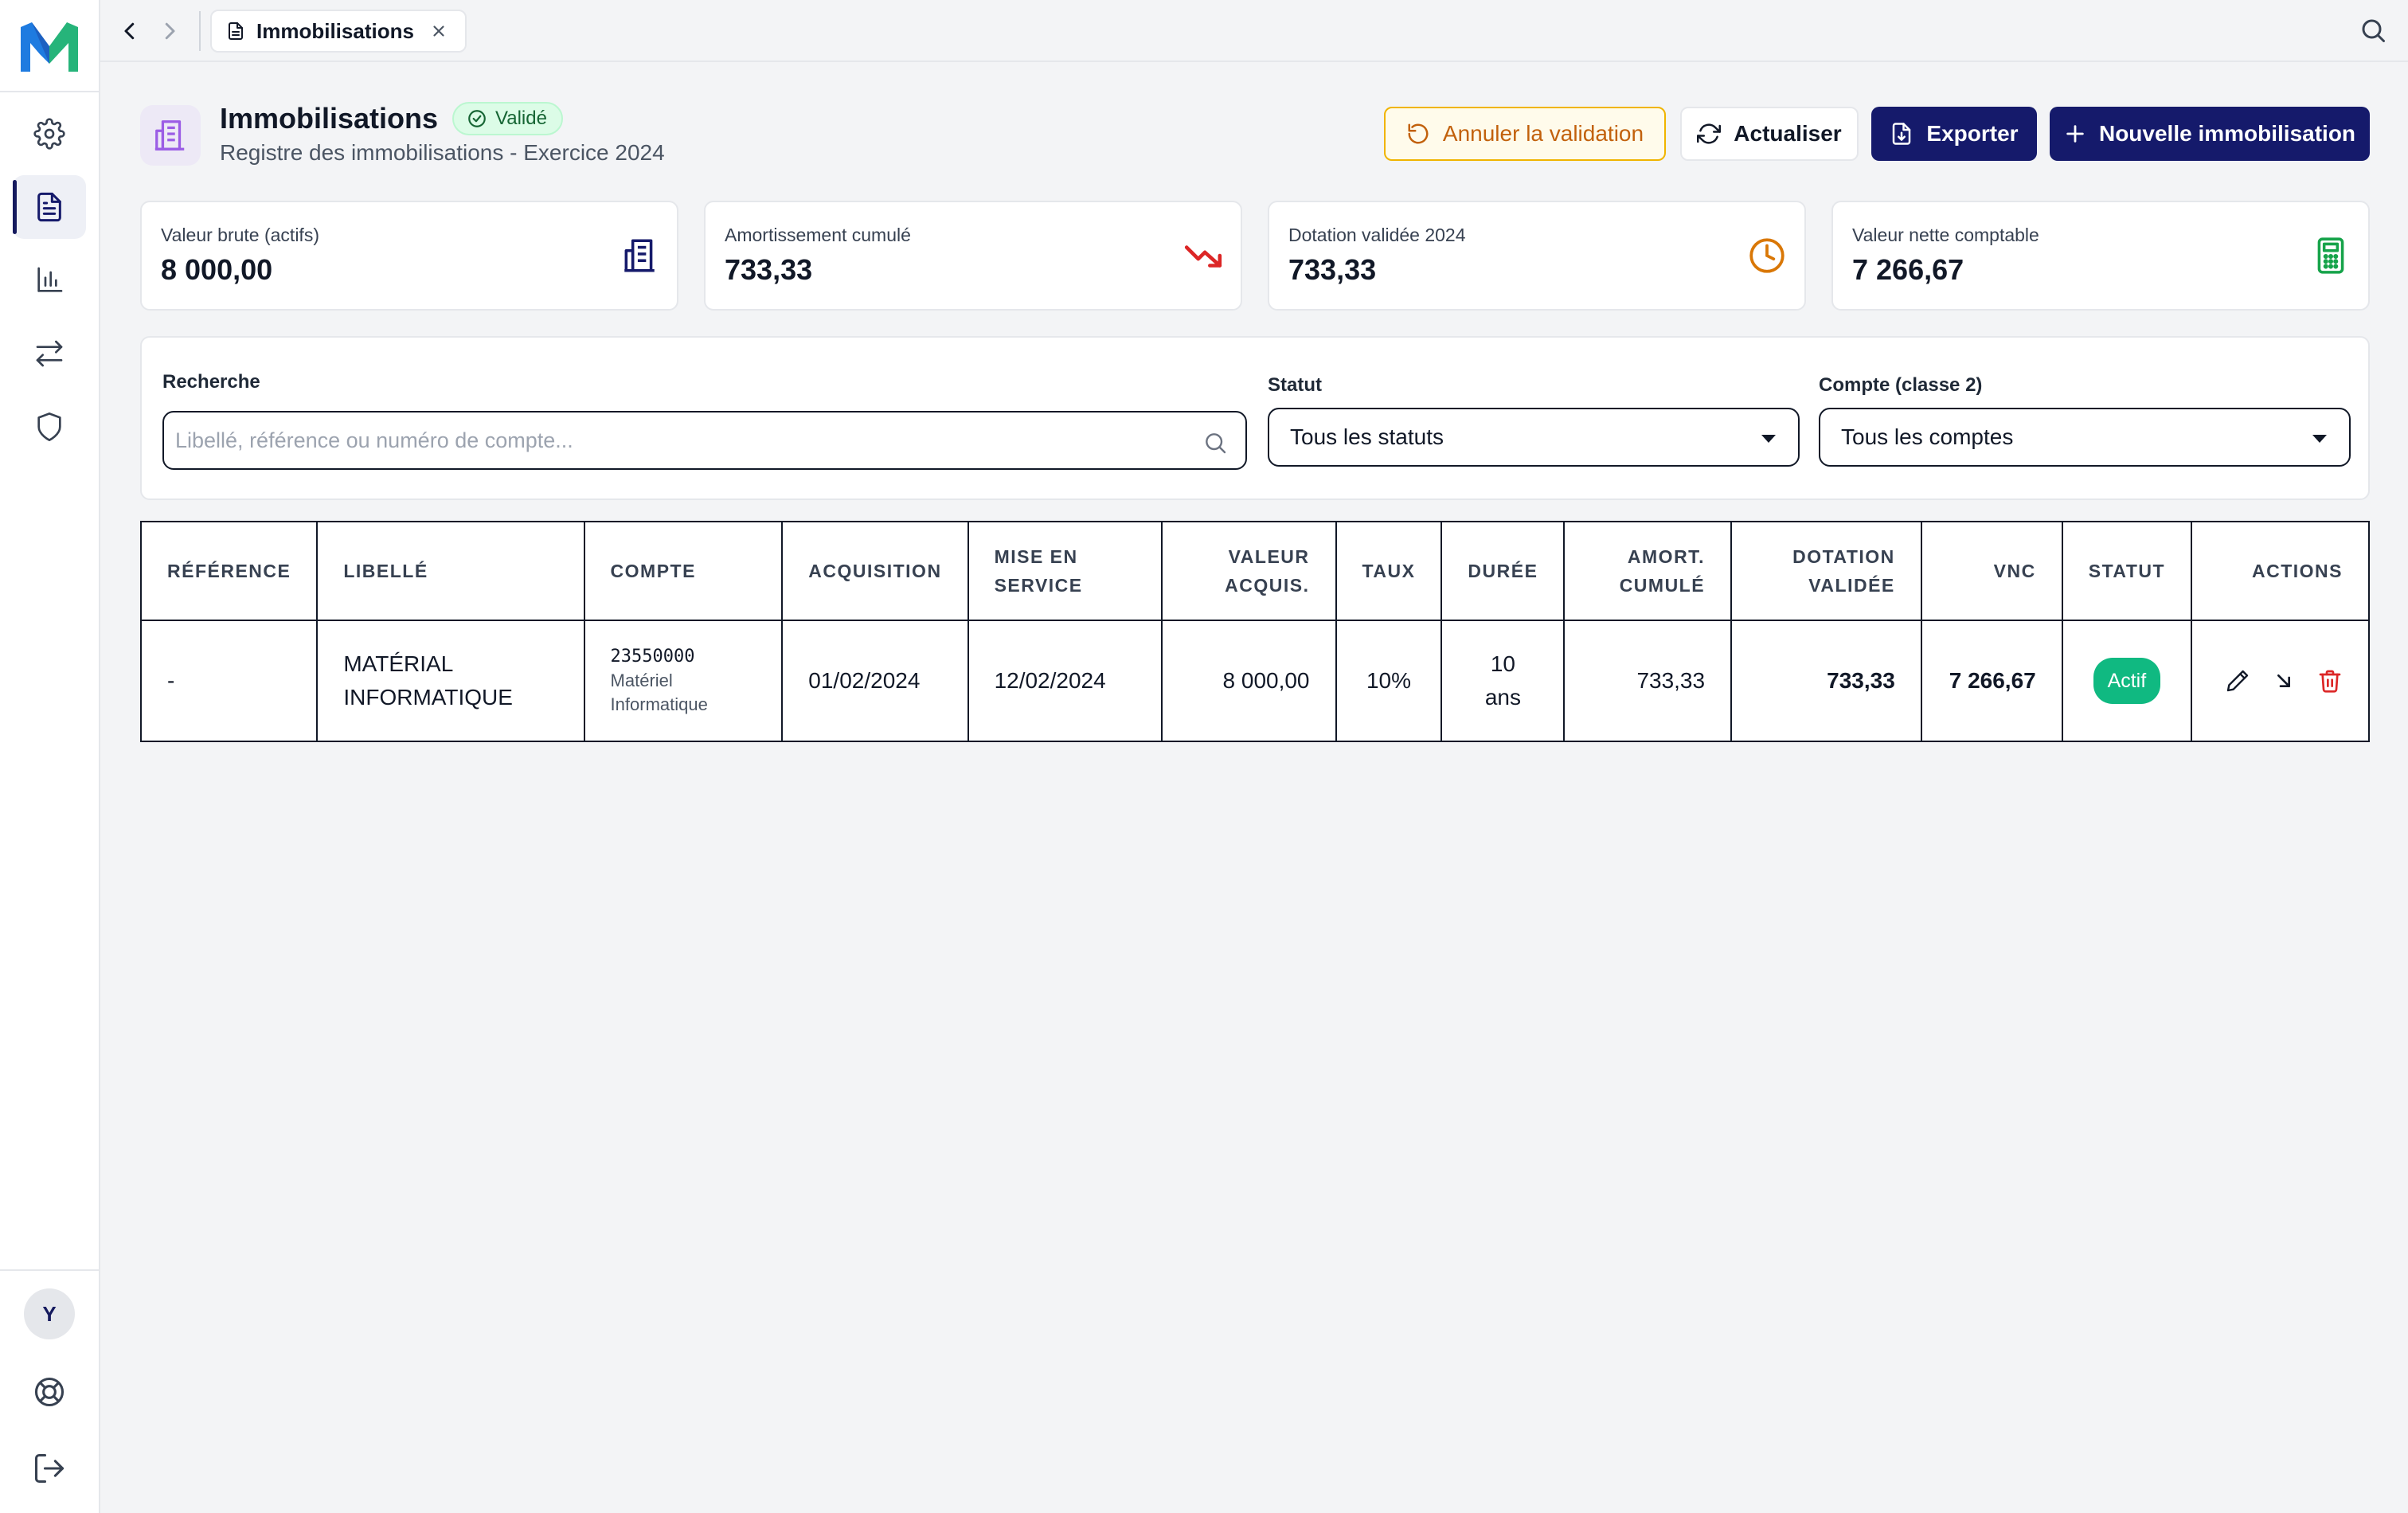  Describe the element at coordinates (1666, 556) in the screenshot. I see `header-text: AMORT.` at that location.